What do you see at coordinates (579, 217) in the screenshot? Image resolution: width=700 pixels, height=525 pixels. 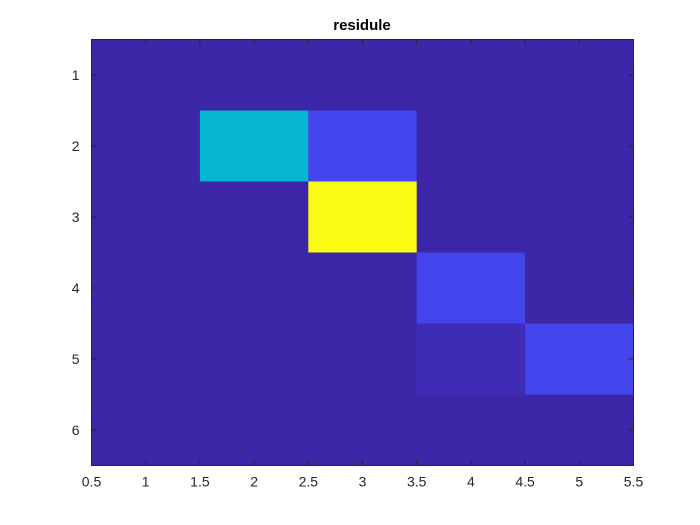 I see `heatmap-cell-r3-c5` at bounding box center [579, 217].